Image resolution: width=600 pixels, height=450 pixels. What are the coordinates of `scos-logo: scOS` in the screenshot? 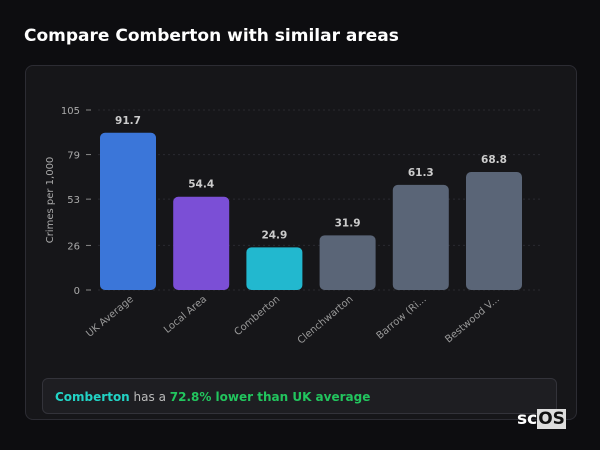 It's located at (541, 419).